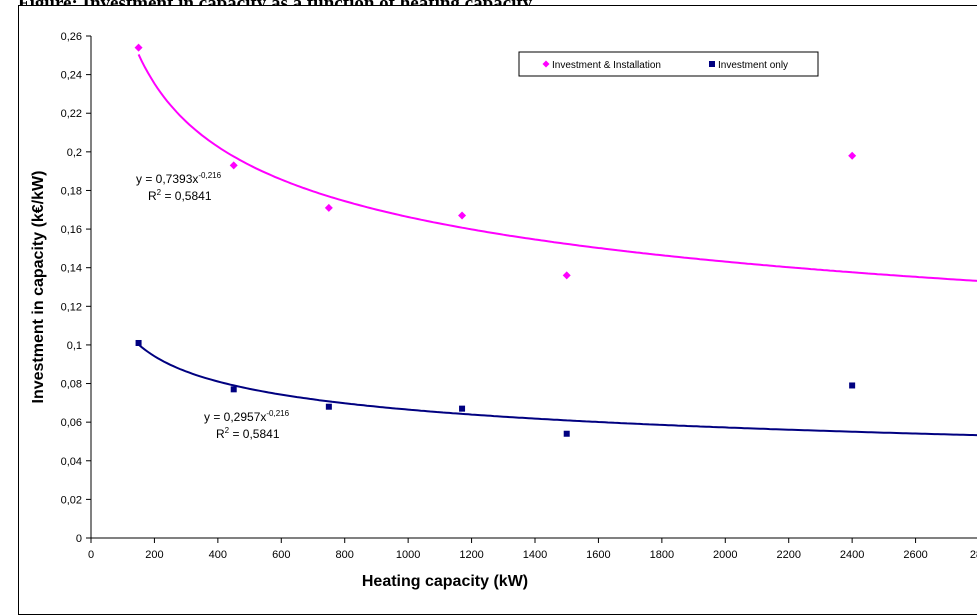  Describe the element at coordinates (71, 500) in the screenshot. I see `y-tick-label: 0,02` at that location.